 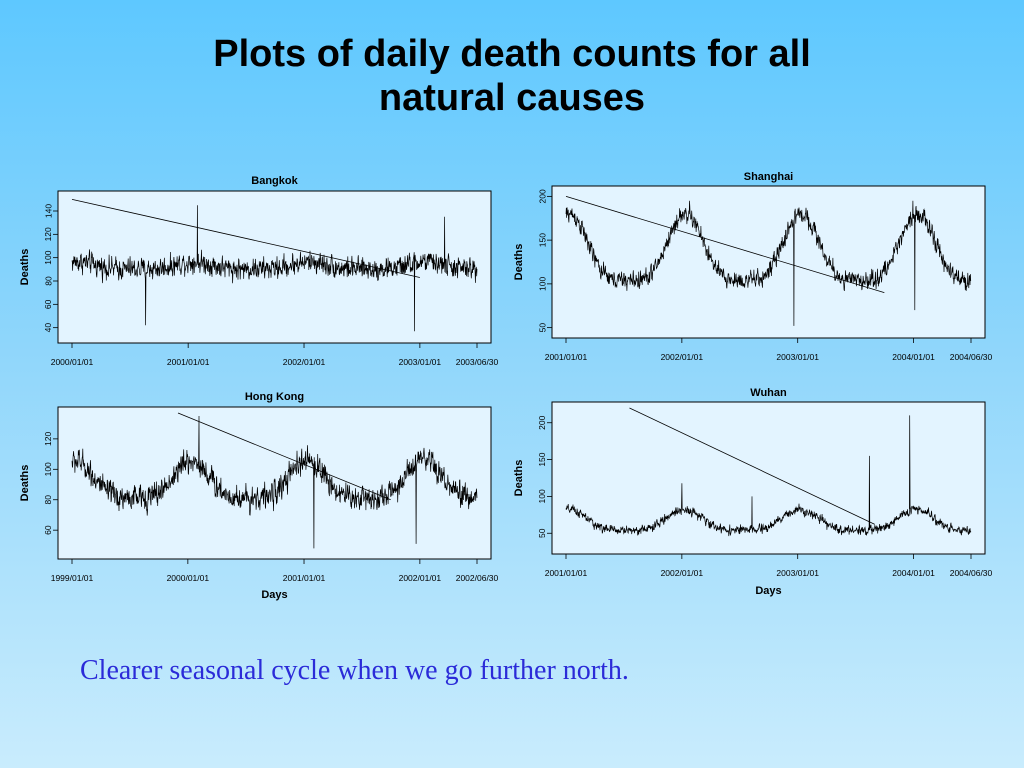 What do you see at coordinates (512, 54) in the screenshot?
I see `slide-title-line-1: Plots of daily death counts for all` at bounding box center [512, 54].